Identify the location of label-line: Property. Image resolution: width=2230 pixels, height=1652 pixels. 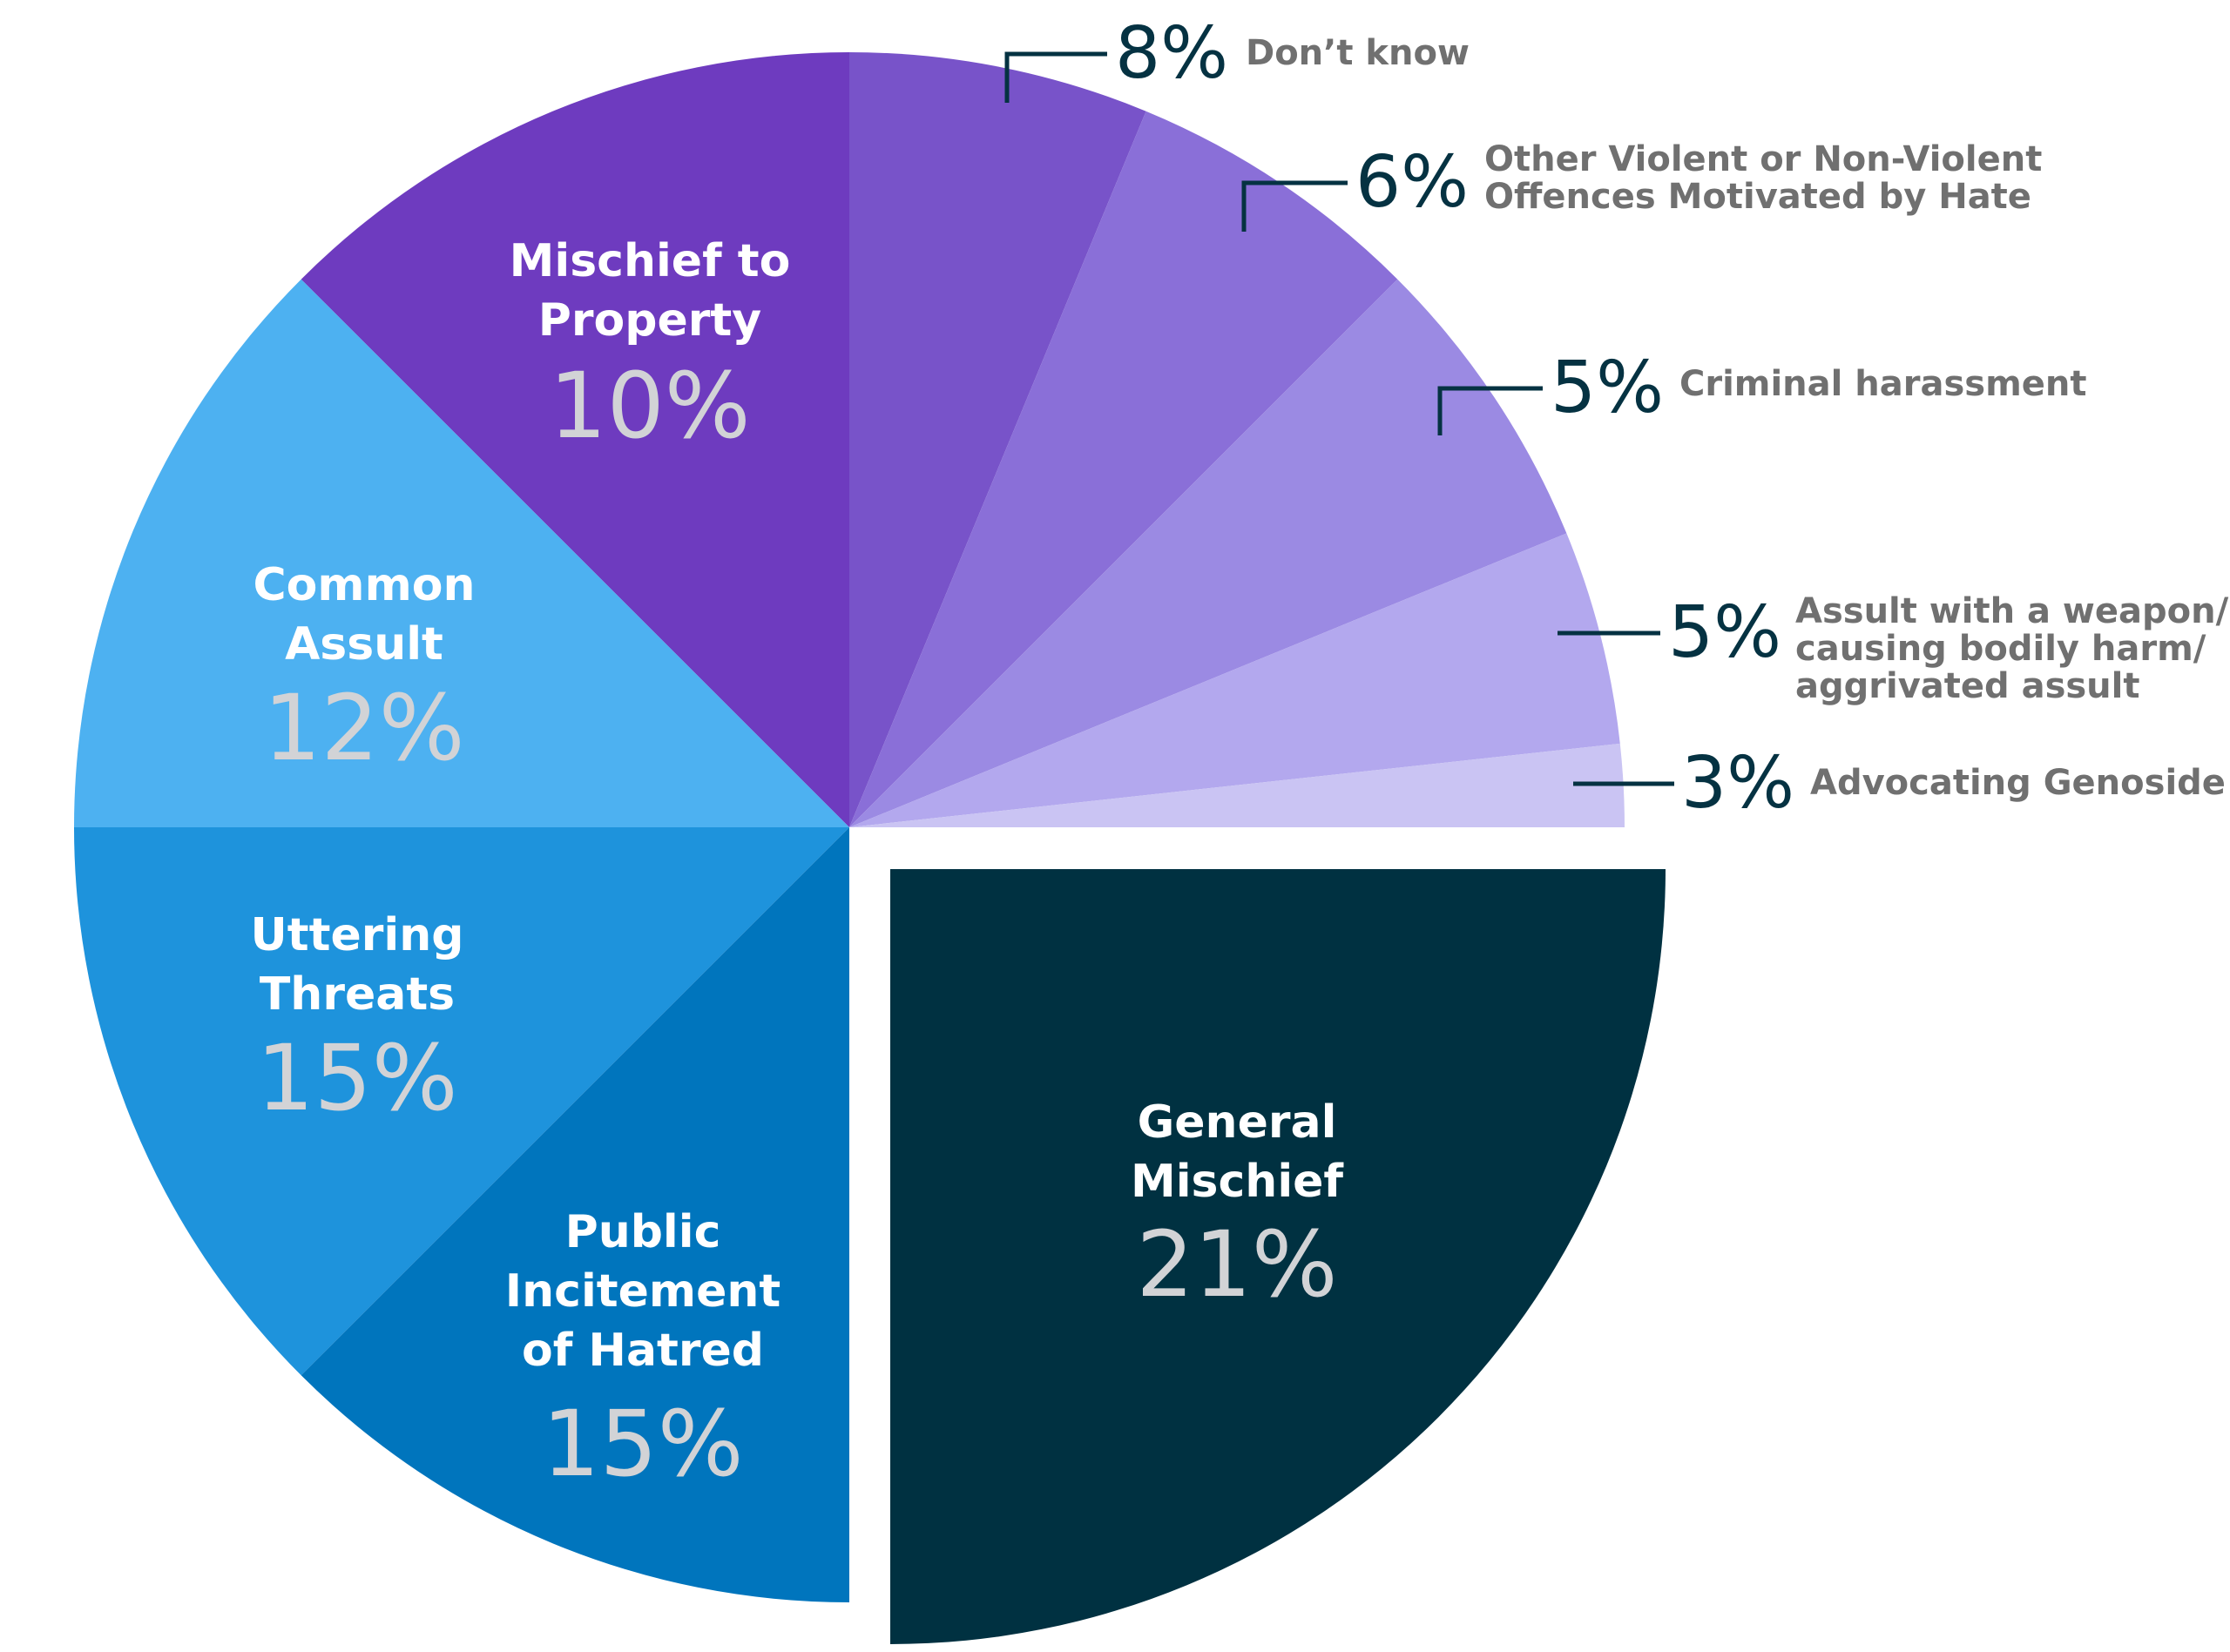
(649, 320).